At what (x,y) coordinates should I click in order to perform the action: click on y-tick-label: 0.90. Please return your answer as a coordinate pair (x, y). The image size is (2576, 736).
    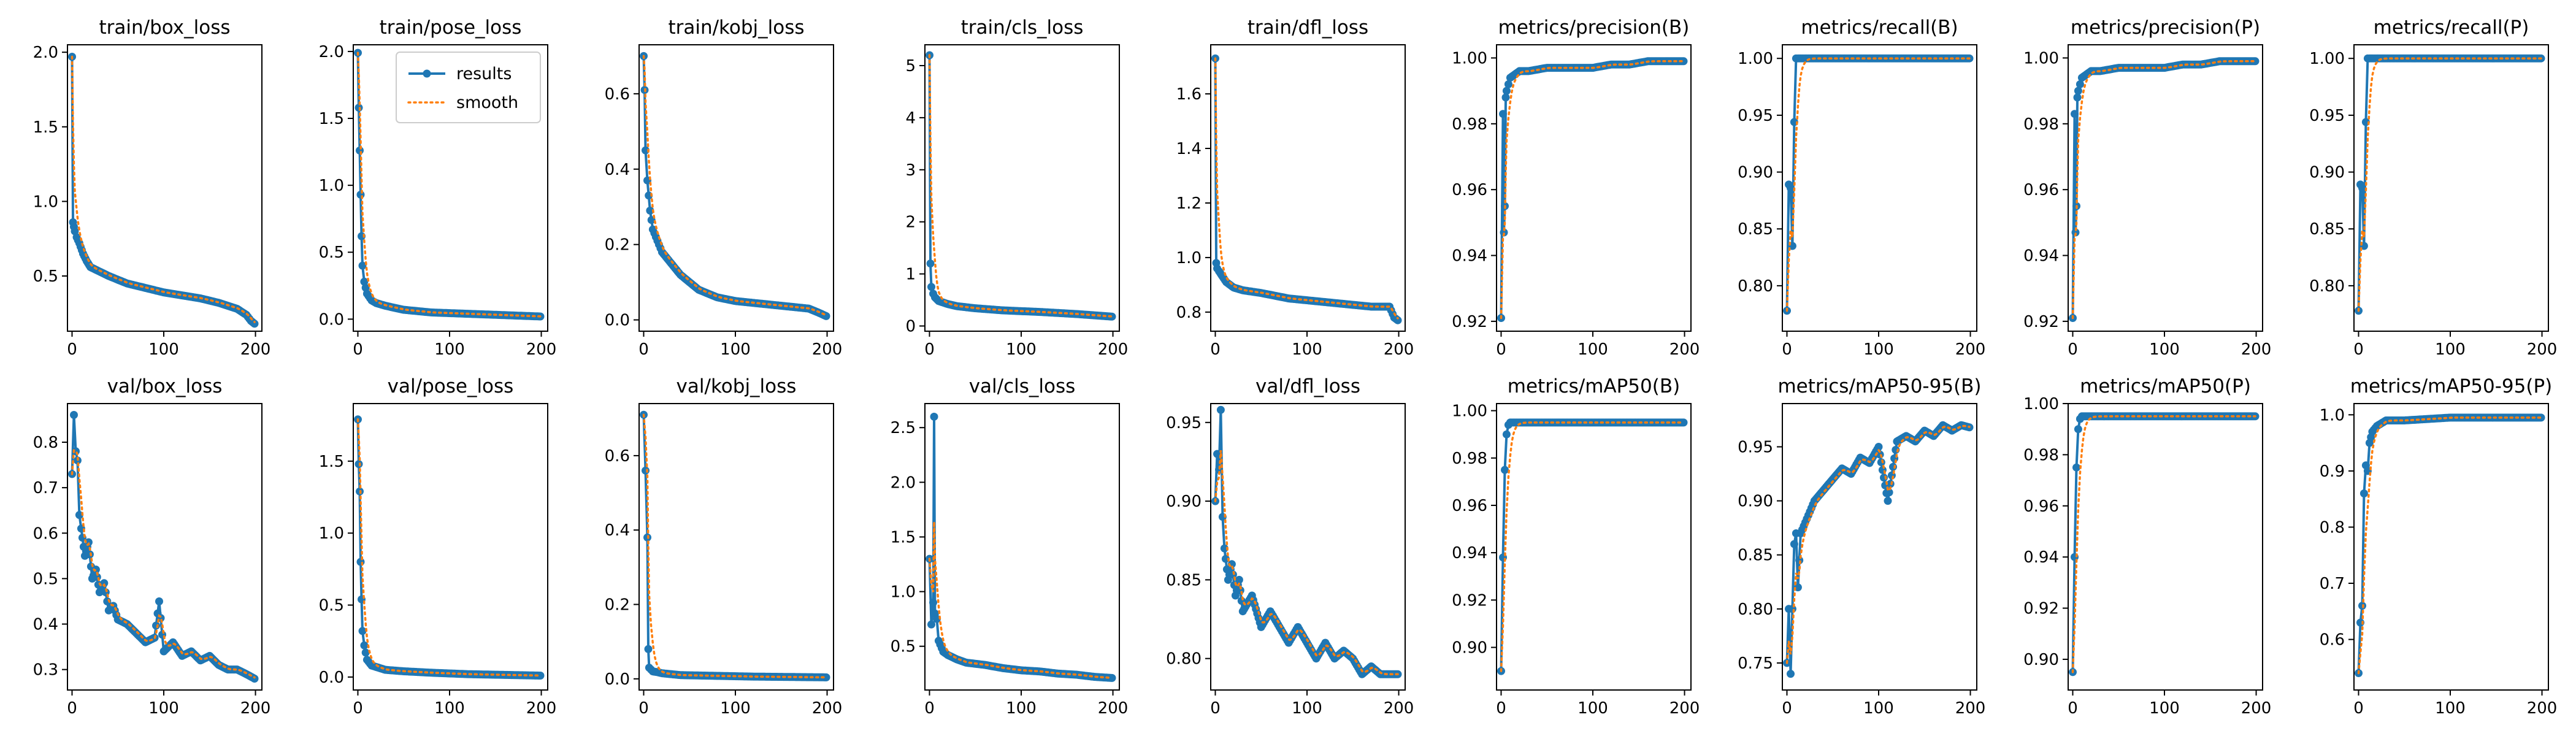
    Looking at the image, I should click on (1755, 173).